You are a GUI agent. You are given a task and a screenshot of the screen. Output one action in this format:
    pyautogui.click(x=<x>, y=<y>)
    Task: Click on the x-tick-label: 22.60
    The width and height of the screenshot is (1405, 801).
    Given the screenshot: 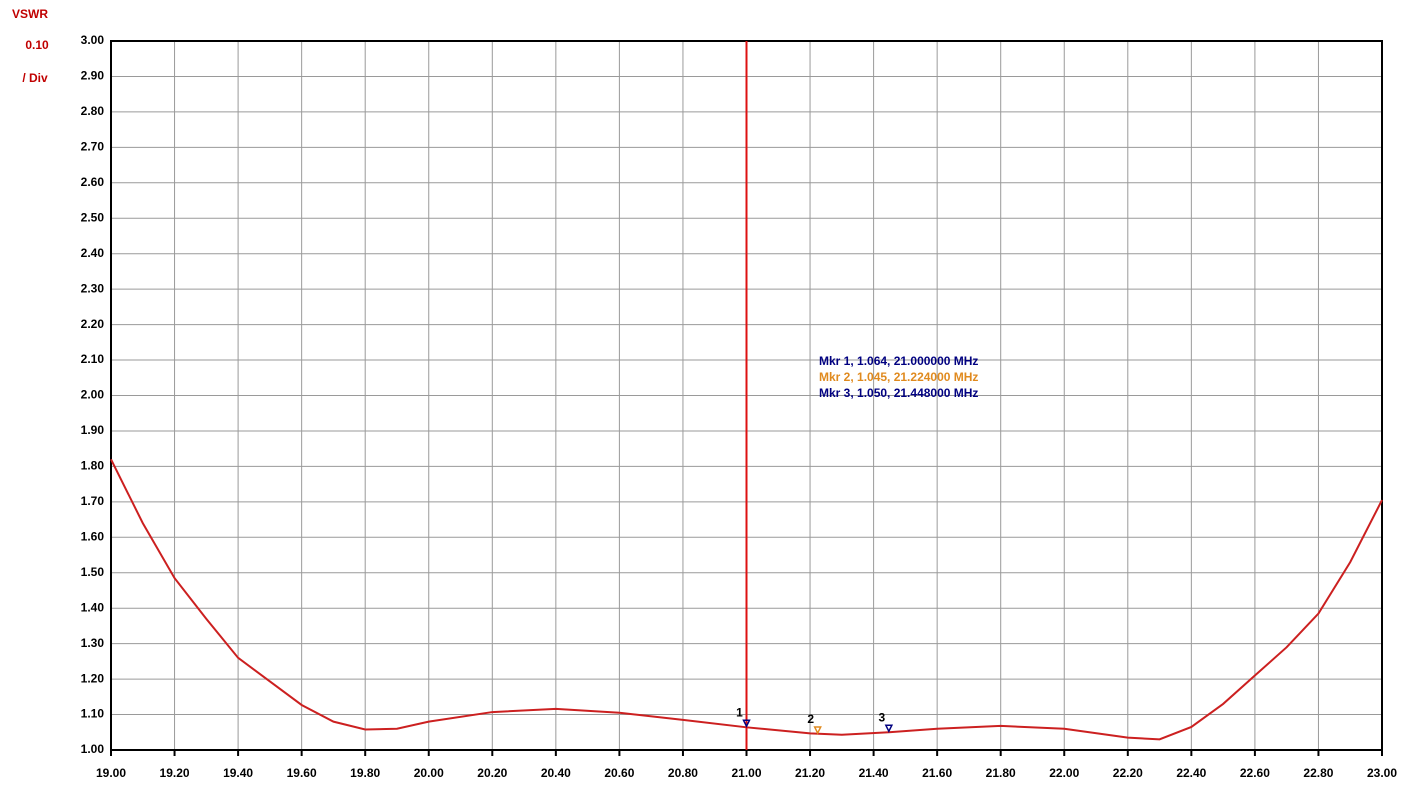 What is the action you would take?
    pyautogui.click(x=1255, y=773)
    